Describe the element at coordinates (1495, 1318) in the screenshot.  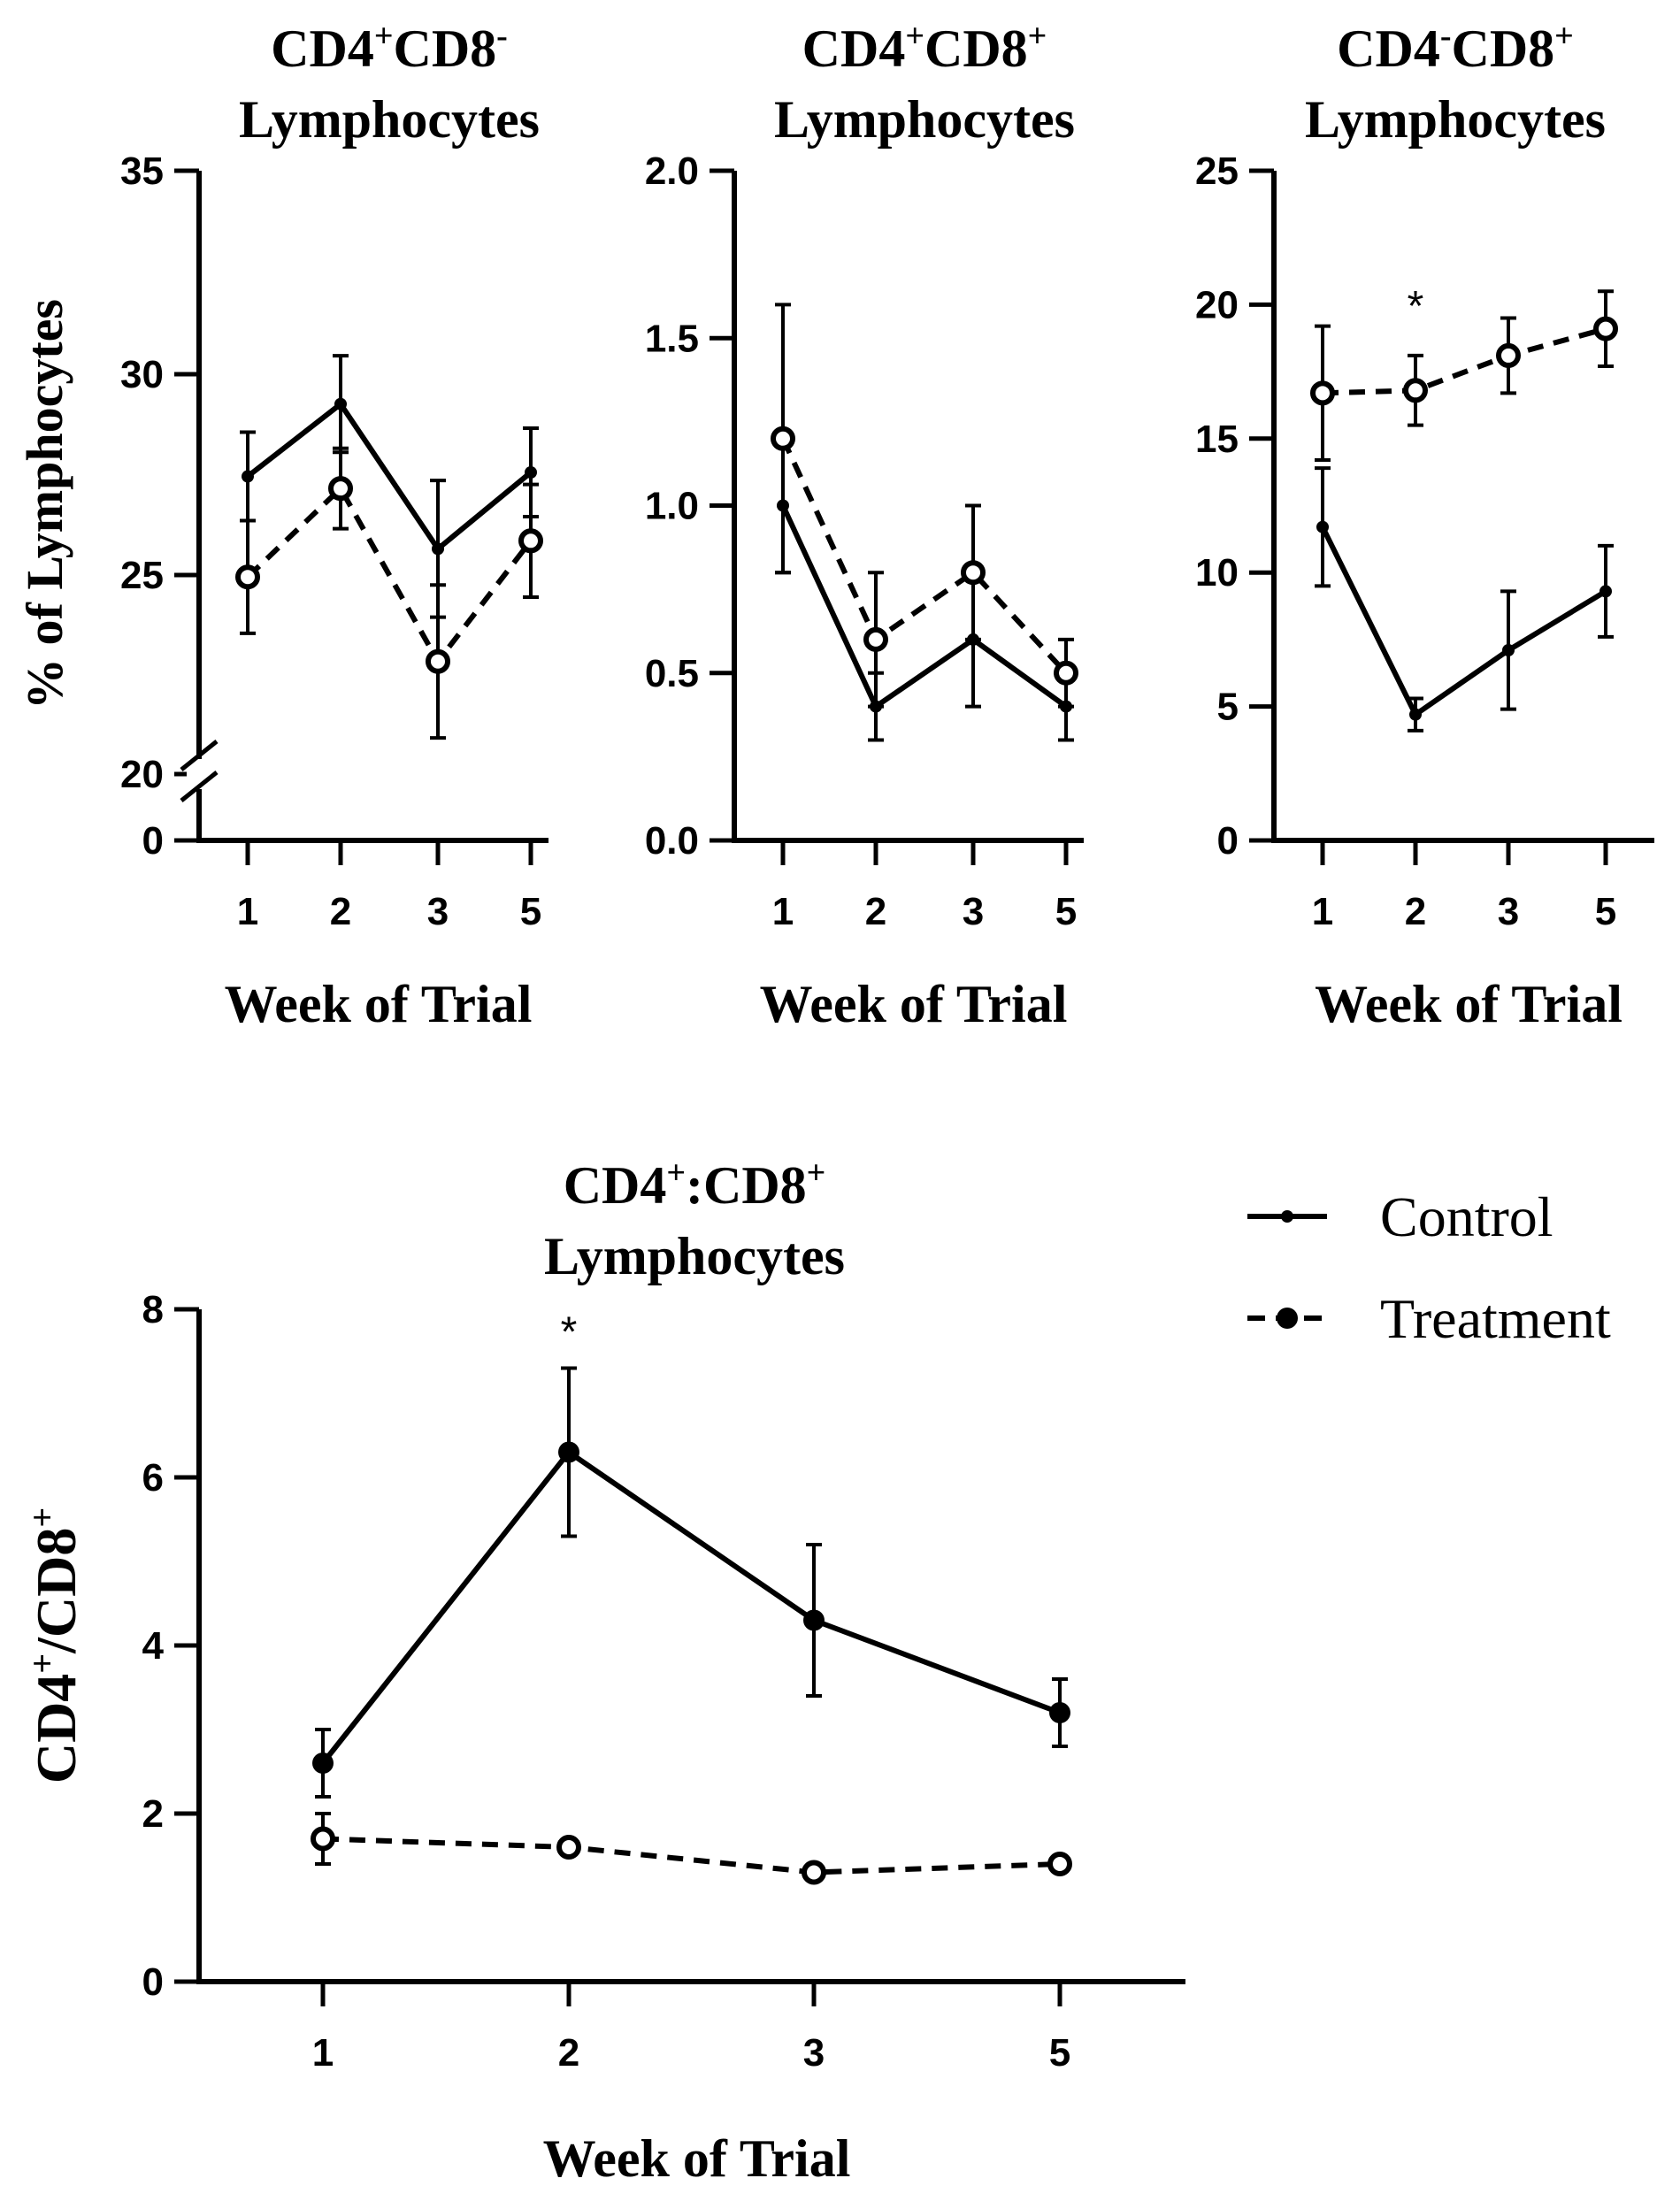
I see `legend-treatment-label: Treatment` at that location.